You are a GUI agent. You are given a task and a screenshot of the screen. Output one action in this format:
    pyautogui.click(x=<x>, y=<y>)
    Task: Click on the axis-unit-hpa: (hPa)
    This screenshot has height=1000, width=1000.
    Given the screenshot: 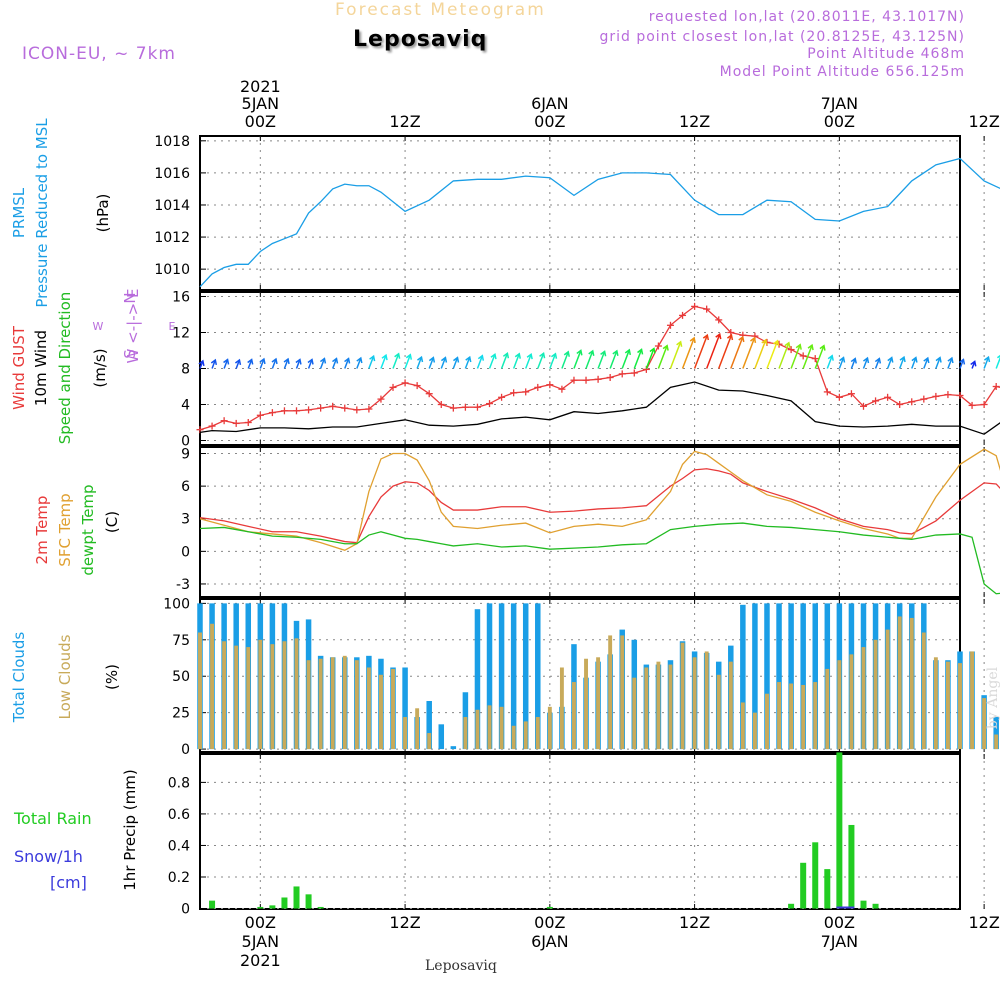 What is the action you would take?
    pyautogui.click(x=103, y=213)
    